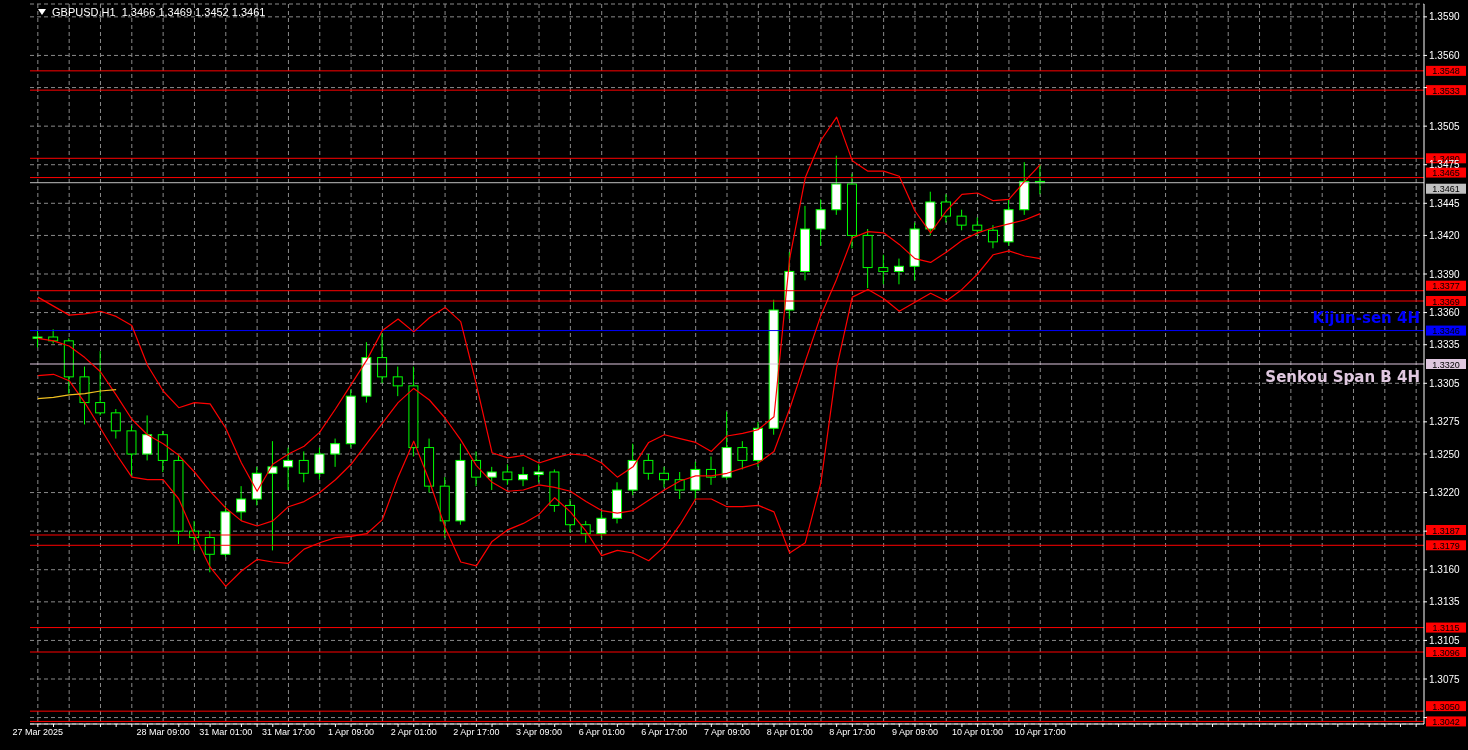  I want to click on y-tick-label: 1.3275, so click(1445, 422).